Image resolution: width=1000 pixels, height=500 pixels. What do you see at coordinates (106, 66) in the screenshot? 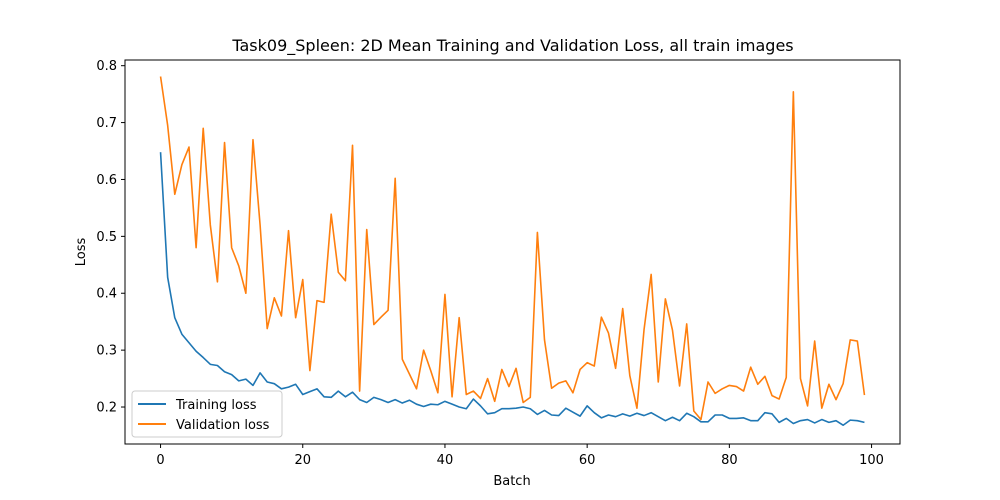
I see `y-tick-label: 0.8` at bounding box center [106, 66].